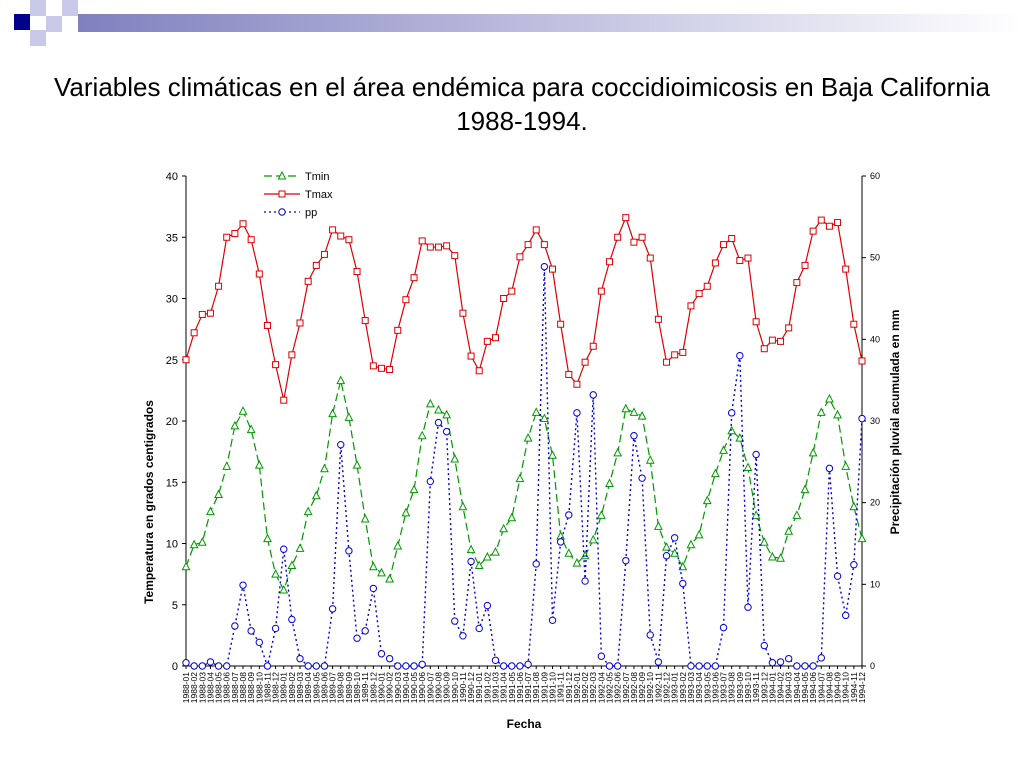 The width and height of the screenshot is (1024, 768). What do you see at coordinates (699, 687) in the screenshot?
I see `x-tick-label: 1993-04` at bounding box center [699, 687].